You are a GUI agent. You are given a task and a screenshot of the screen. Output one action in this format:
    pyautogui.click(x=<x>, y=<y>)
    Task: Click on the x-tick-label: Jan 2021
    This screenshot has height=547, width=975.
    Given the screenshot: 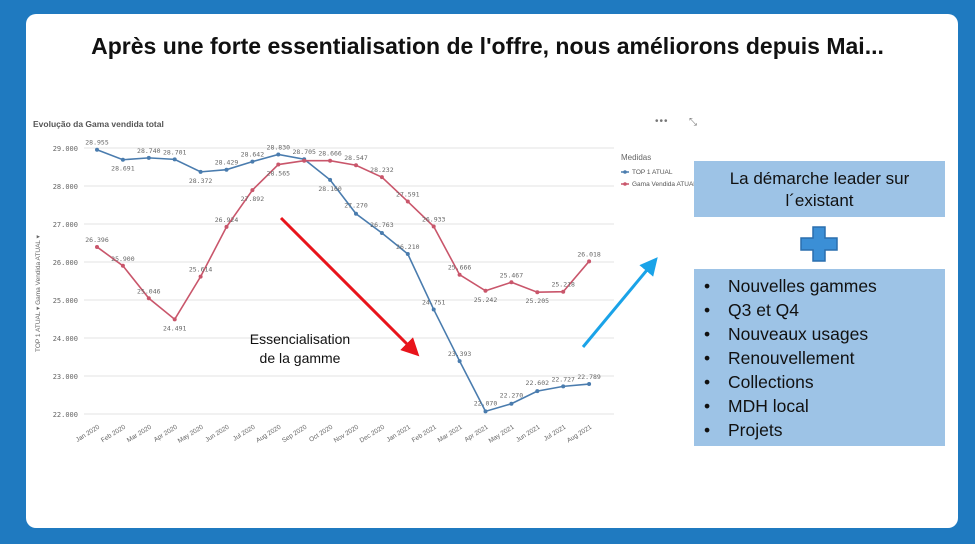 What is the action you would take?
    pyautogui.click(x=398, y=434)
    